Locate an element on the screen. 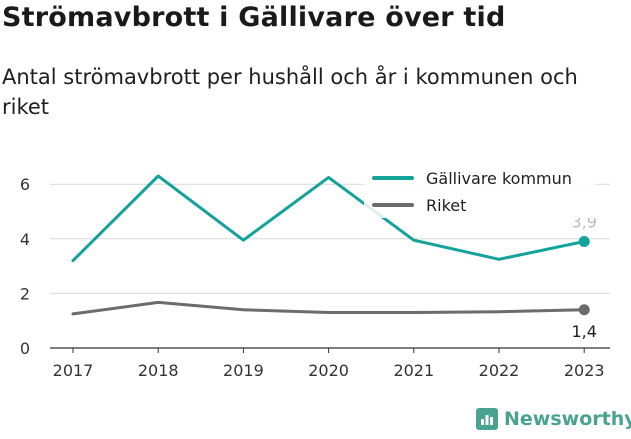 This screenshot has width=631, height=439. end-value-label: 1,4 is located at coordinates (583, 331).